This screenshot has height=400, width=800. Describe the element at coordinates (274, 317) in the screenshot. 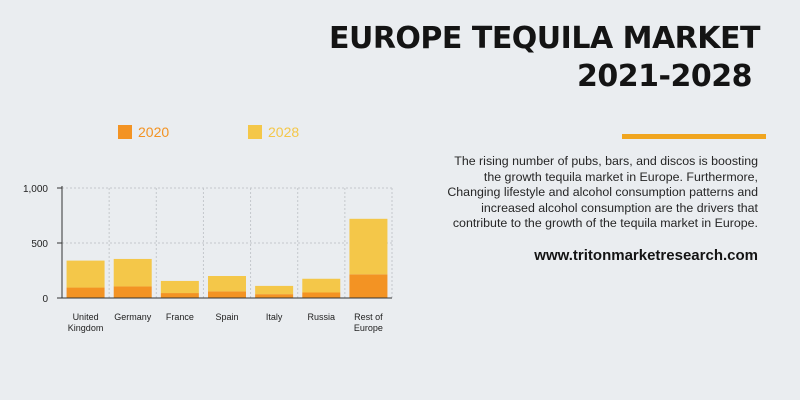

I see `x-tick-label: Italy` at that location.